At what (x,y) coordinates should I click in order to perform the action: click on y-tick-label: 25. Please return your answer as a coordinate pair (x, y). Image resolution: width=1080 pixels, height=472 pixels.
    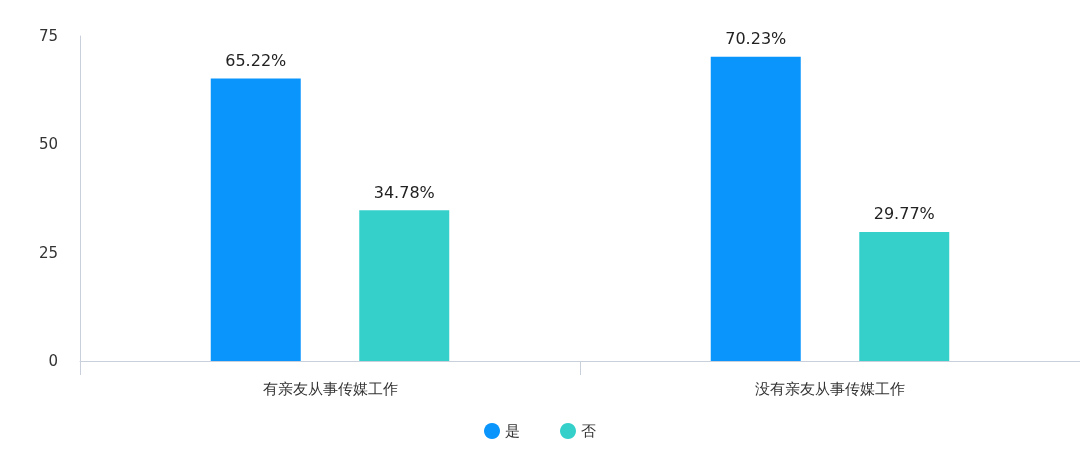
    Looking at the image, I should click on (48, 252).